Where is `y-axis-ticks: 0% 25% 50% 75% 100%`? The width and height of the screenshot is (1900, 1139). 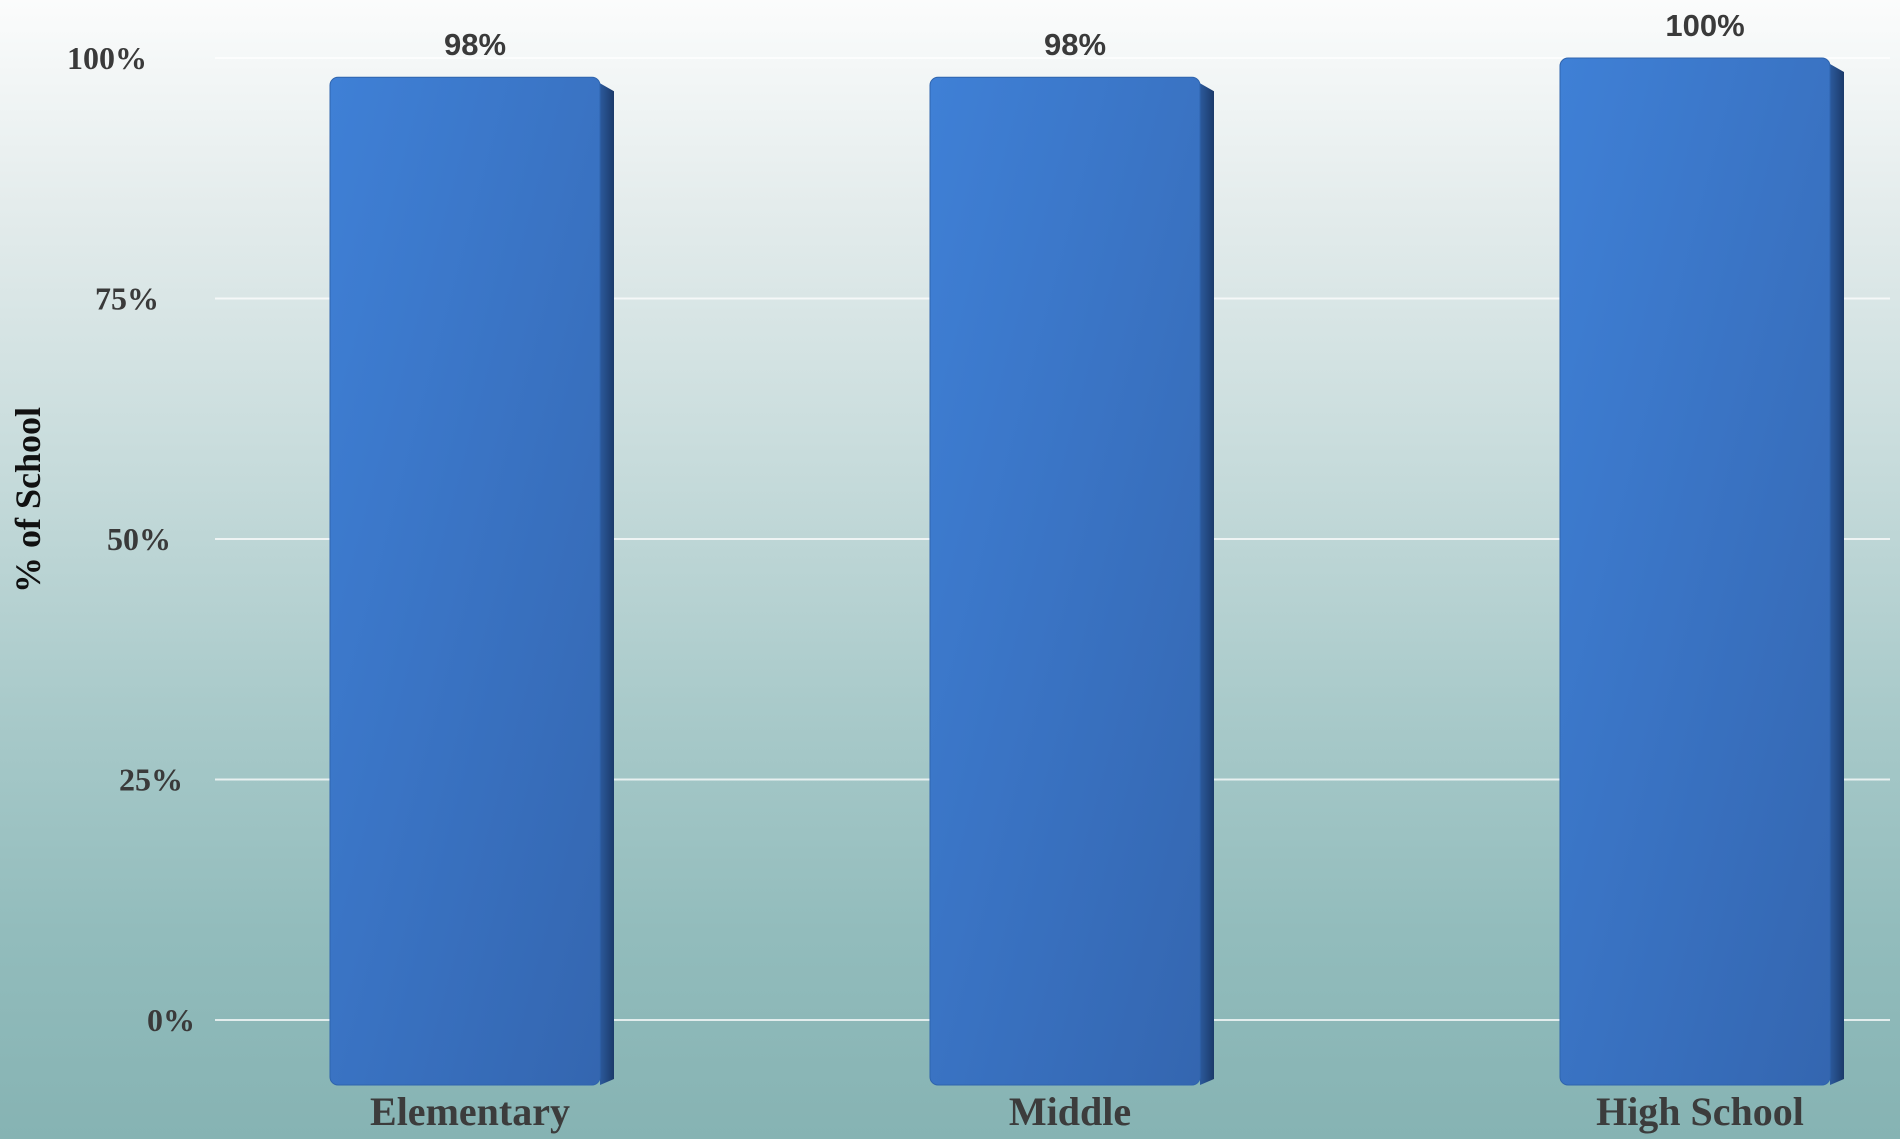
y-axis-ticks: 0% 25% 50% 75% 100% is located at coordinates (131, 539).